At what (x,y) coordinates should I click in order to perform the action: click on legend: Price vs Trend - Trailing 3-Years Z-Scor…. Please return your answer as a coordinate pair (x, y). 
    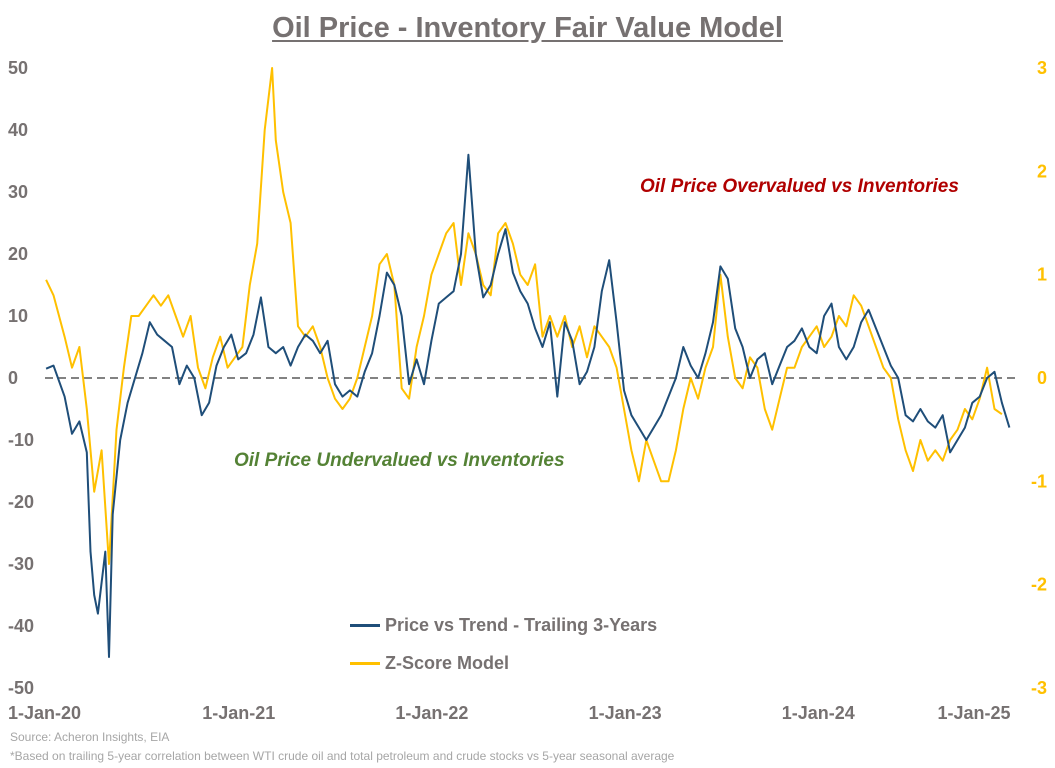
    Looking at the image, I should click on (503, 644).